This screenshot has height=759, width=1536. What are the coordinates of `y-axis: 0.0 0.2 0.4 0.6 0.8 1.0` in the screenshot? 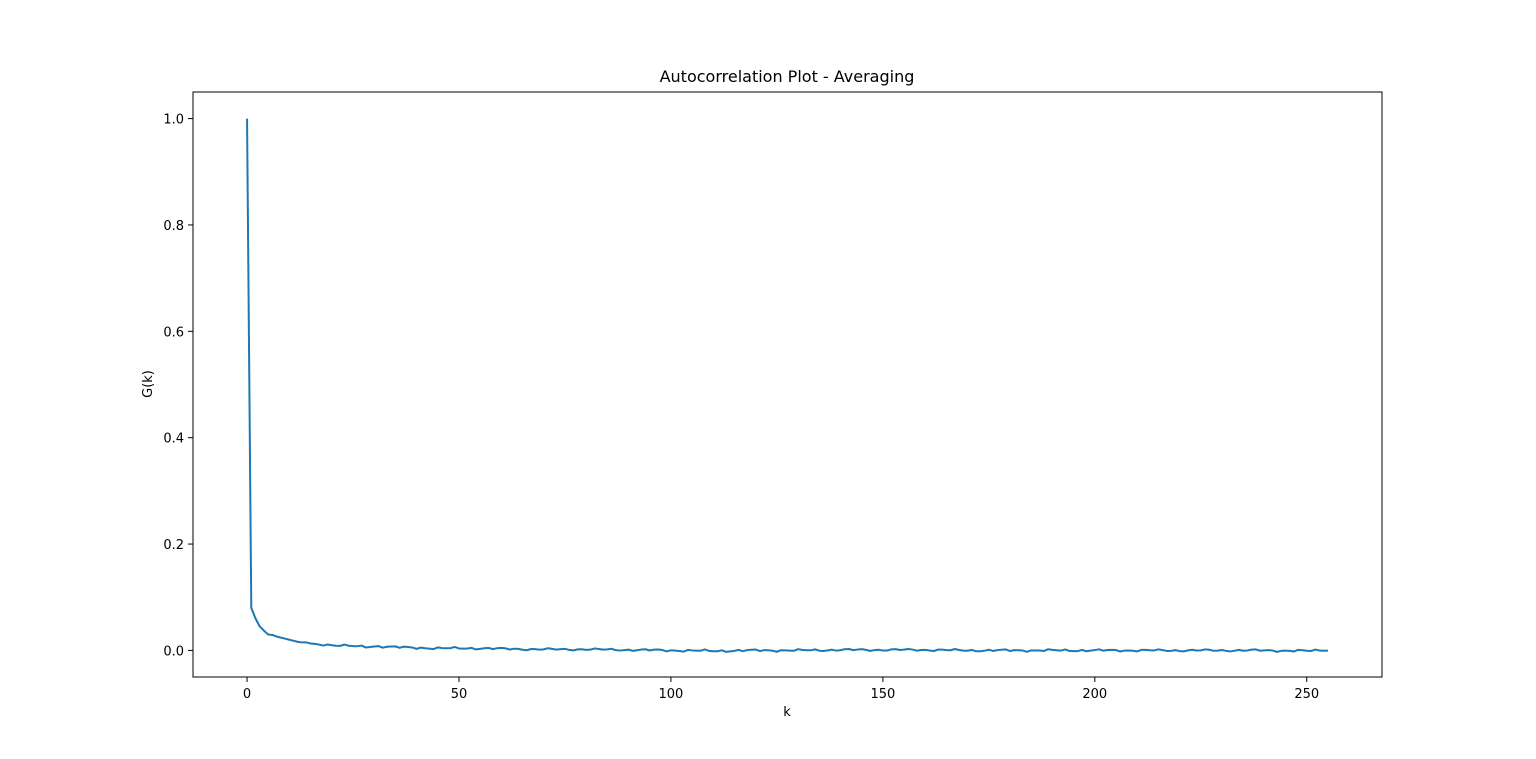 It's located at (178, 386).